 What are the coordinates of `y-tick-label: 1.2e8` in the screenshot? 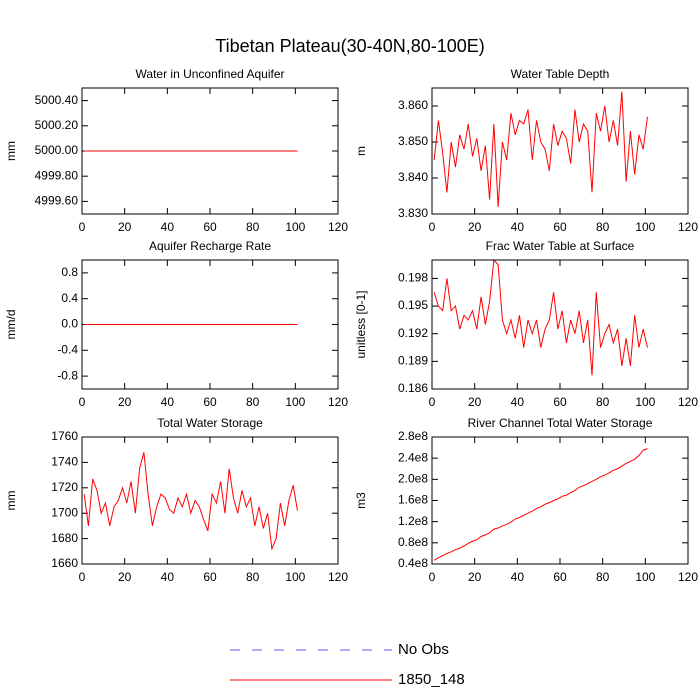 It's located at (413, 521).